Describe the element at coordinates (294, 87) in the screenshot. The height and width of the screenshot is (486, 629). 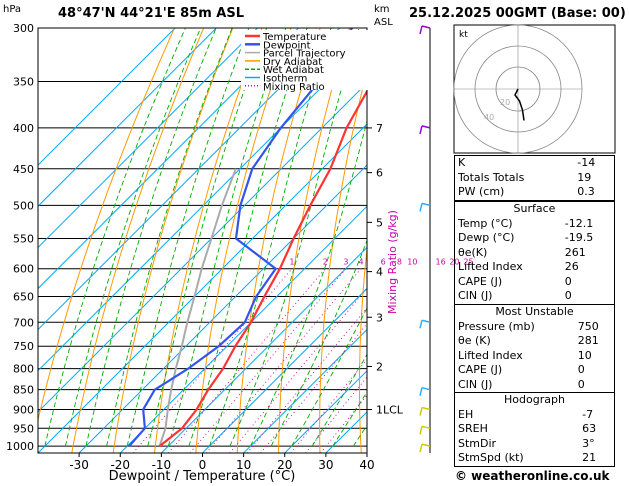
I see `legend-label: Mixing Ratio` at that location.